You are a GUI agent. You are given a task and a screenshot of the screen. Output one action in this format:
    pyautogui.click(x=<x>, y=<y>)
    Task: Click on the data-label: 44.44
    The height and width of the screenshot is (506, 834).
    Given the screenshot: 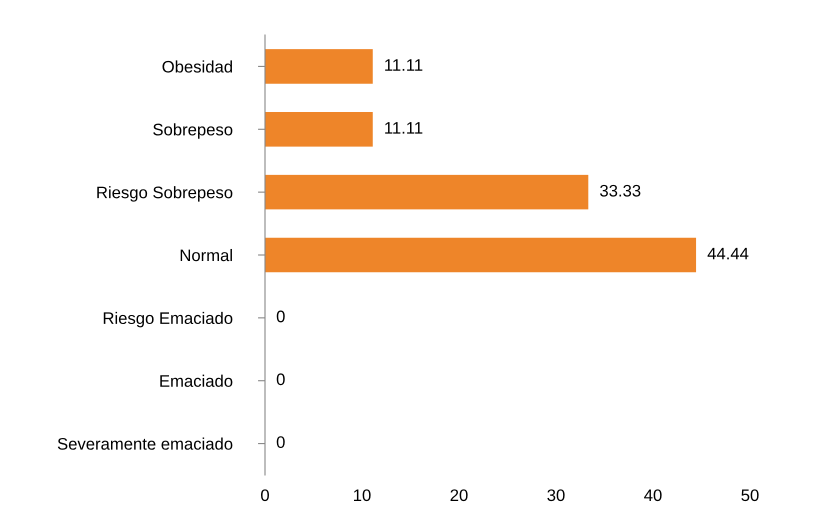 What is the action you would take?
    pyautogui.click(x=728, y=254)
    